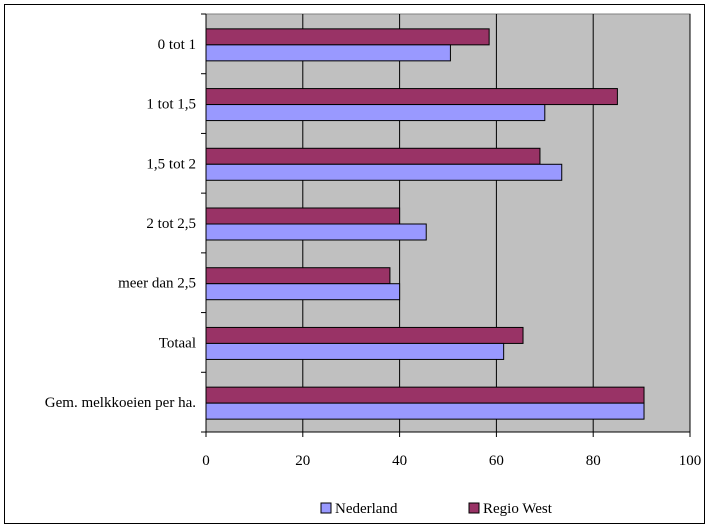 This screenshot has height=529, width=710. What do you see at coordinates (177, 45) in the screenshot?
I see `category-label: 0 tot 1` at bounding box center [177, 45].